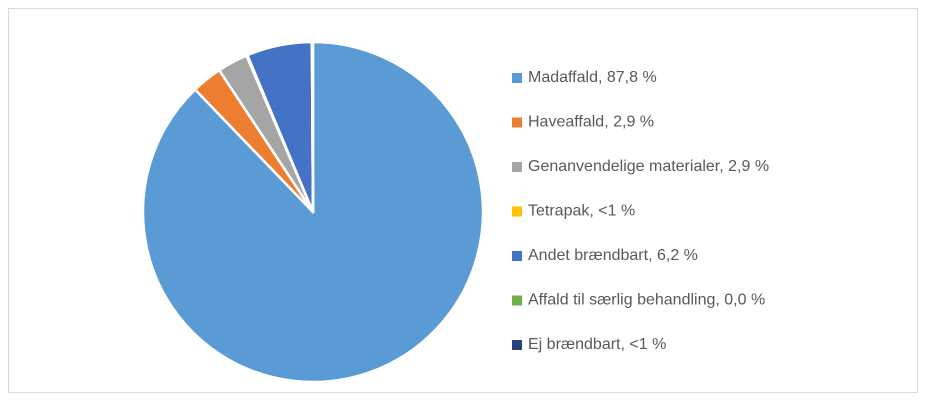 The image size is (926, 401). I want to click on legend-label: Haveaffald, 2,9 %, so click(591, 122).